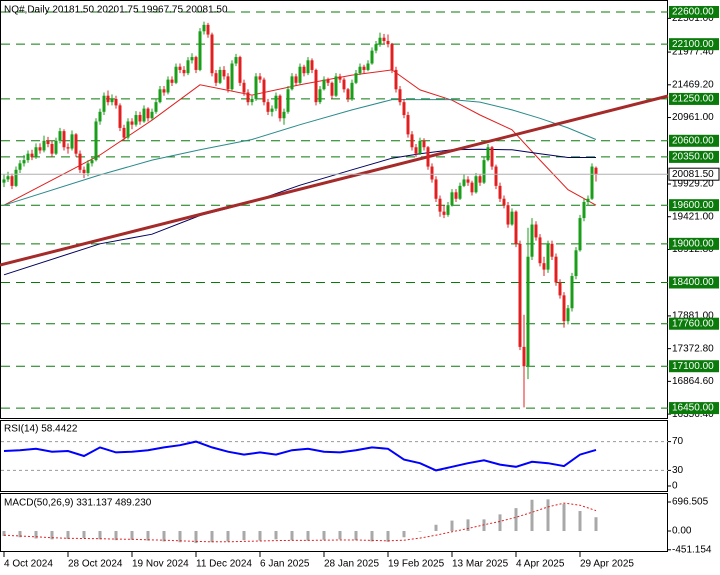  Describe the element at coordinates (693, 381) in the screenshot. I see `y-tick-label: 16864.60` at that location.